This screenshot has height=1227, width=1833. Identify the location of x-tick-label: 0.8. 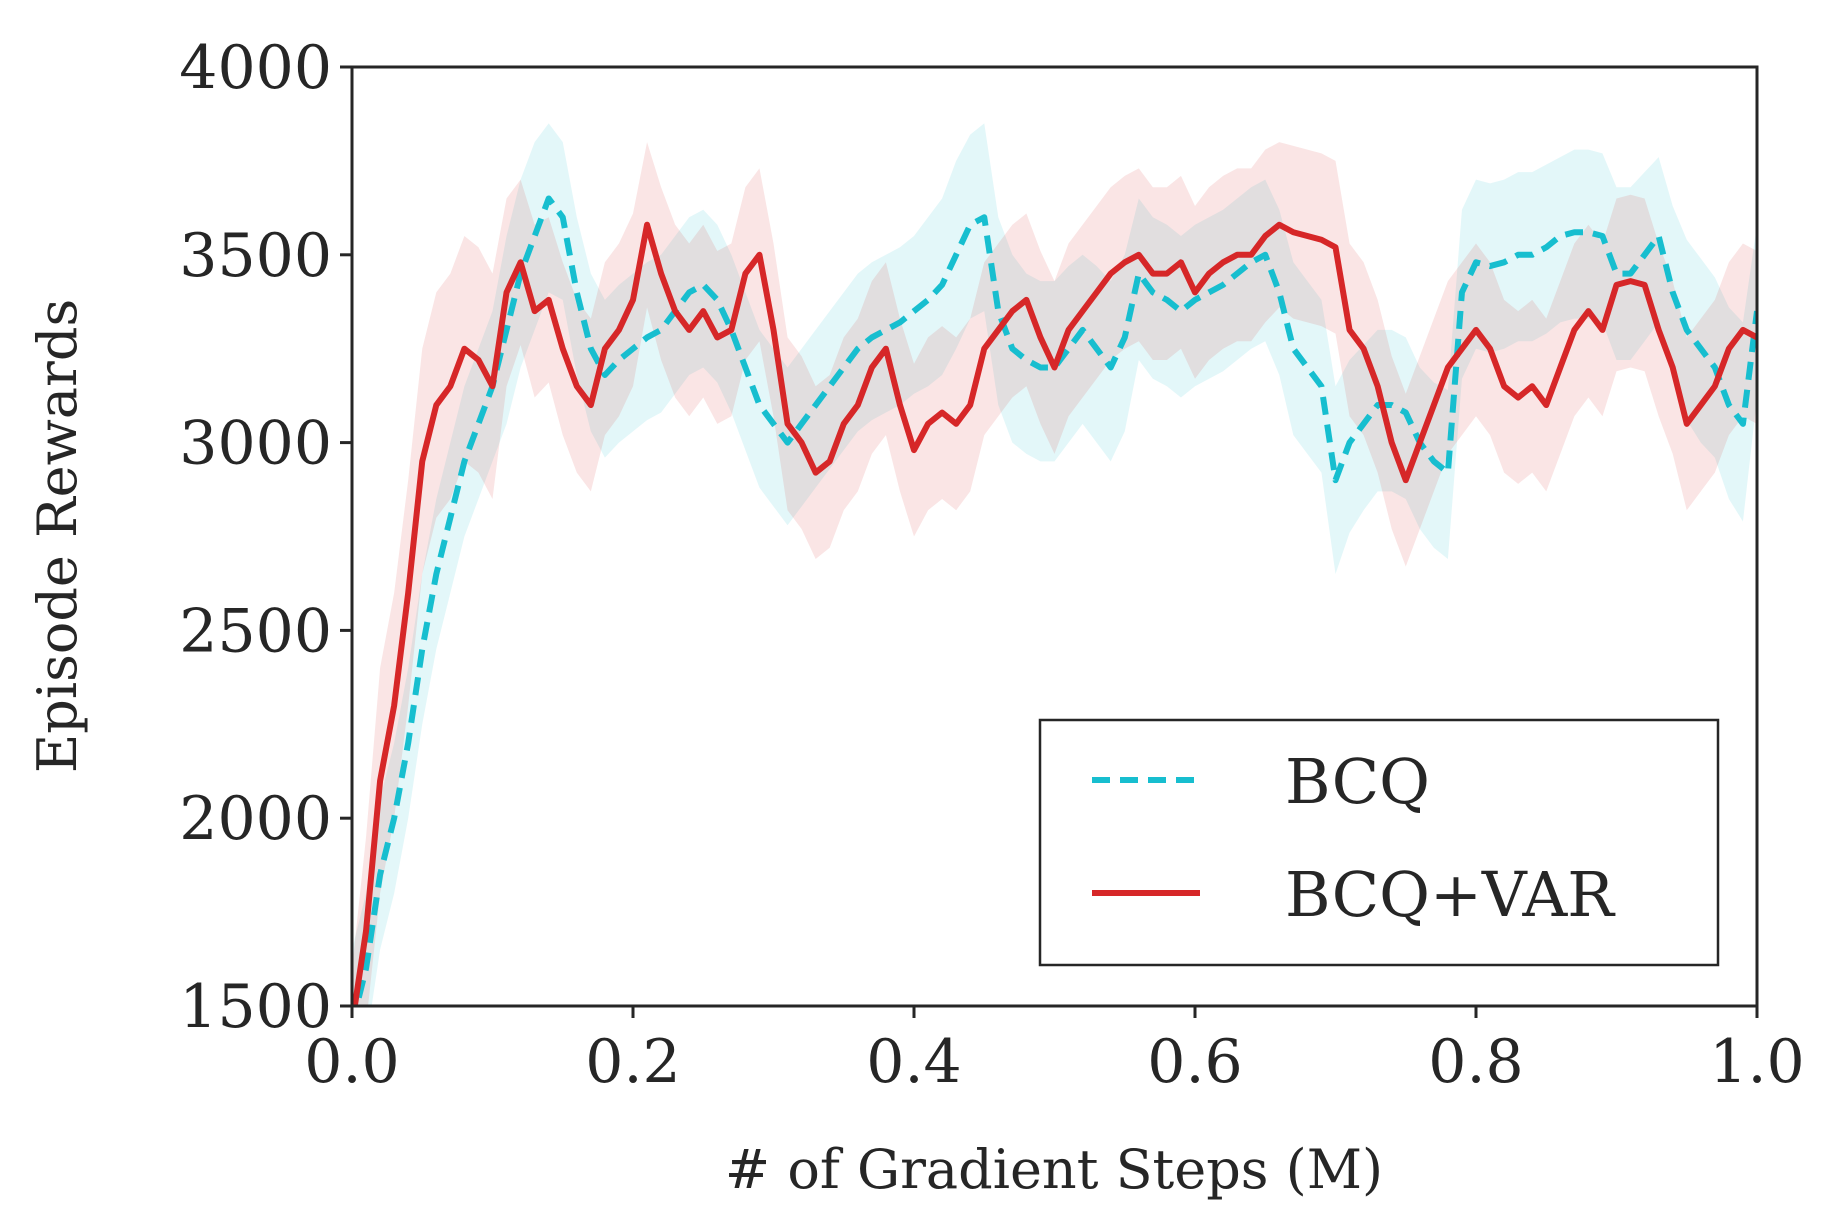
(1475, 1062).